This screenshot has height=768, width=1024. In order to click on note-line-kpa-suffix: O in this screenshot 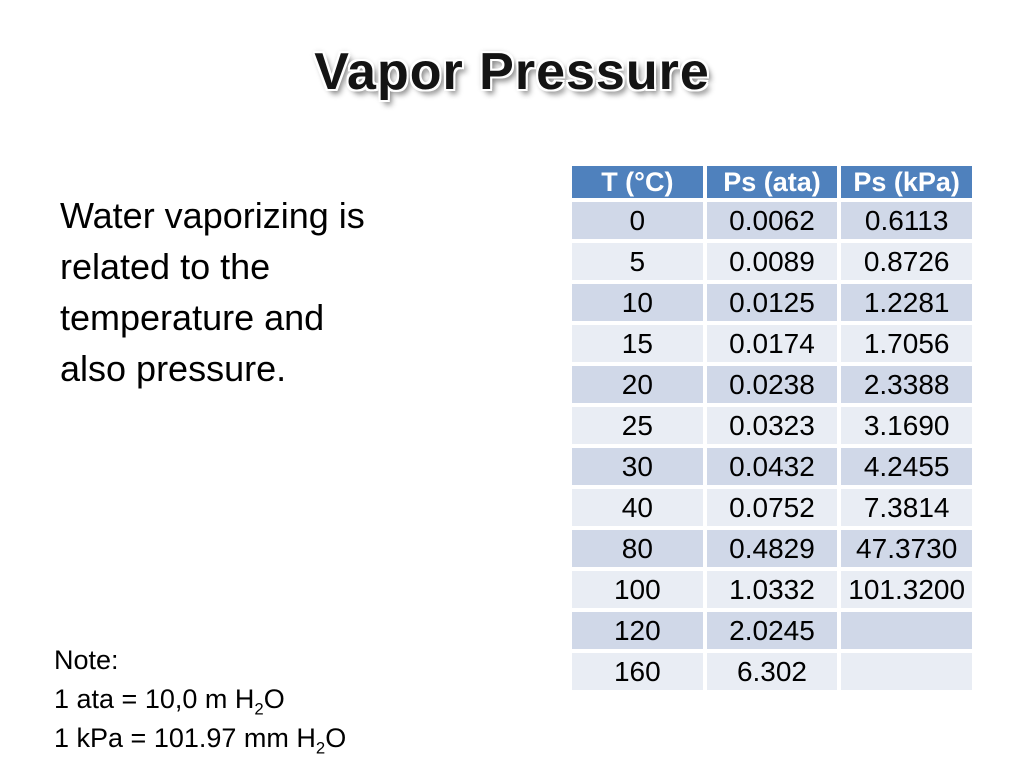, I will do `click(336, 738)`.